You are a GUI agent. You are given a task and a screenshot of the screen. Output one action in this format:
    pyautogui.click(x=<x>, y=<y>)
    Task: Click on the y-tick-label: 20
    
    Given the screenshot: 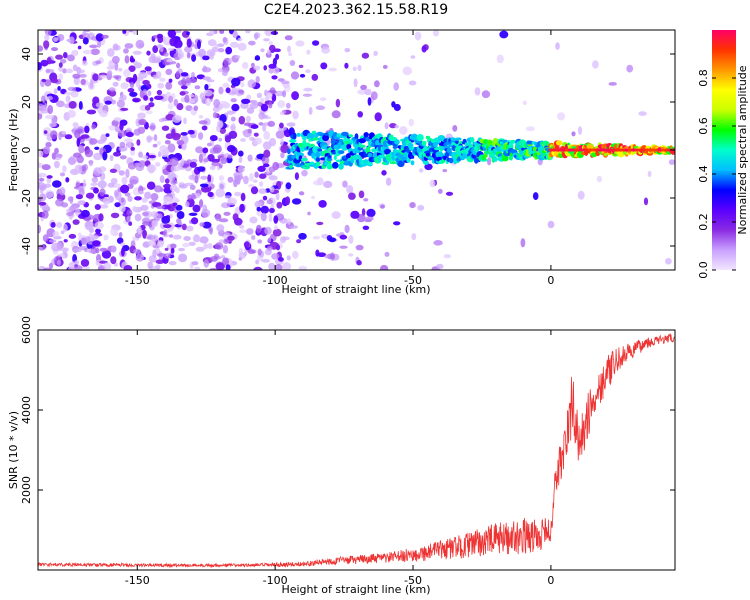 What is the action you would take?
    pyautogui.click(x=26, y=102)
    